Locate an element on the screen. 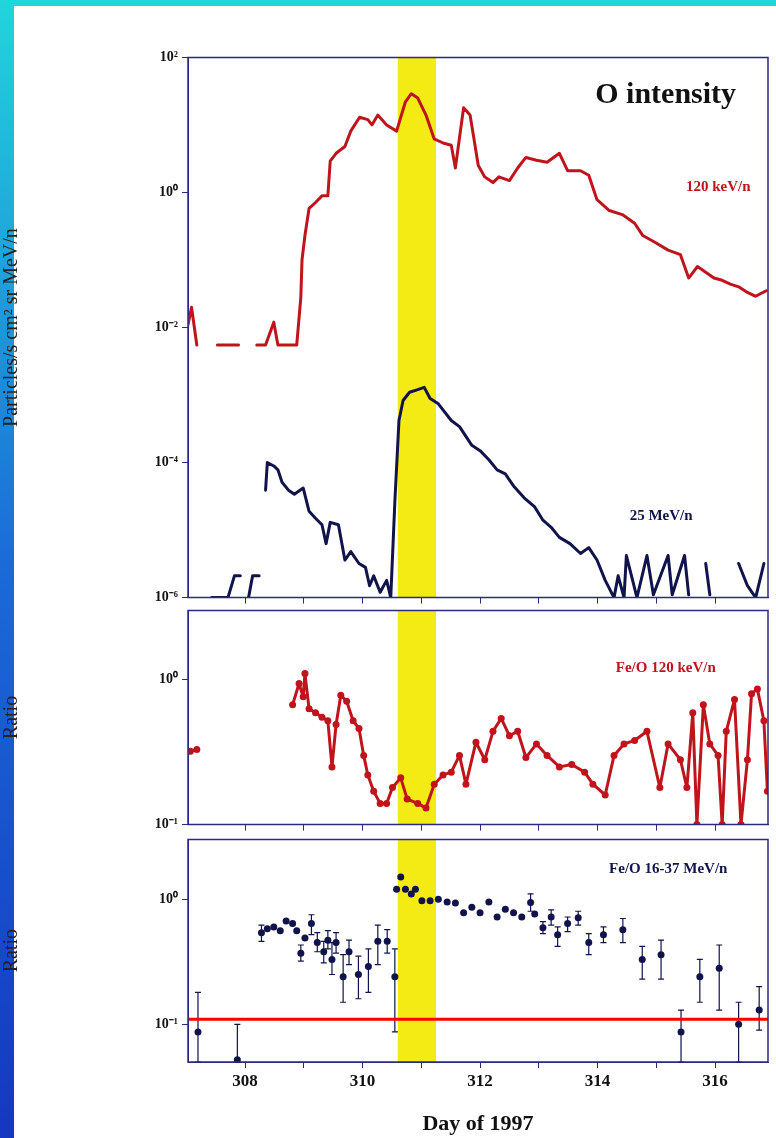 Image resolution: width=776 pixels, height=1138 pixels. y-tick-label: 10⁻⁴ is located at coordinates (166, 462).